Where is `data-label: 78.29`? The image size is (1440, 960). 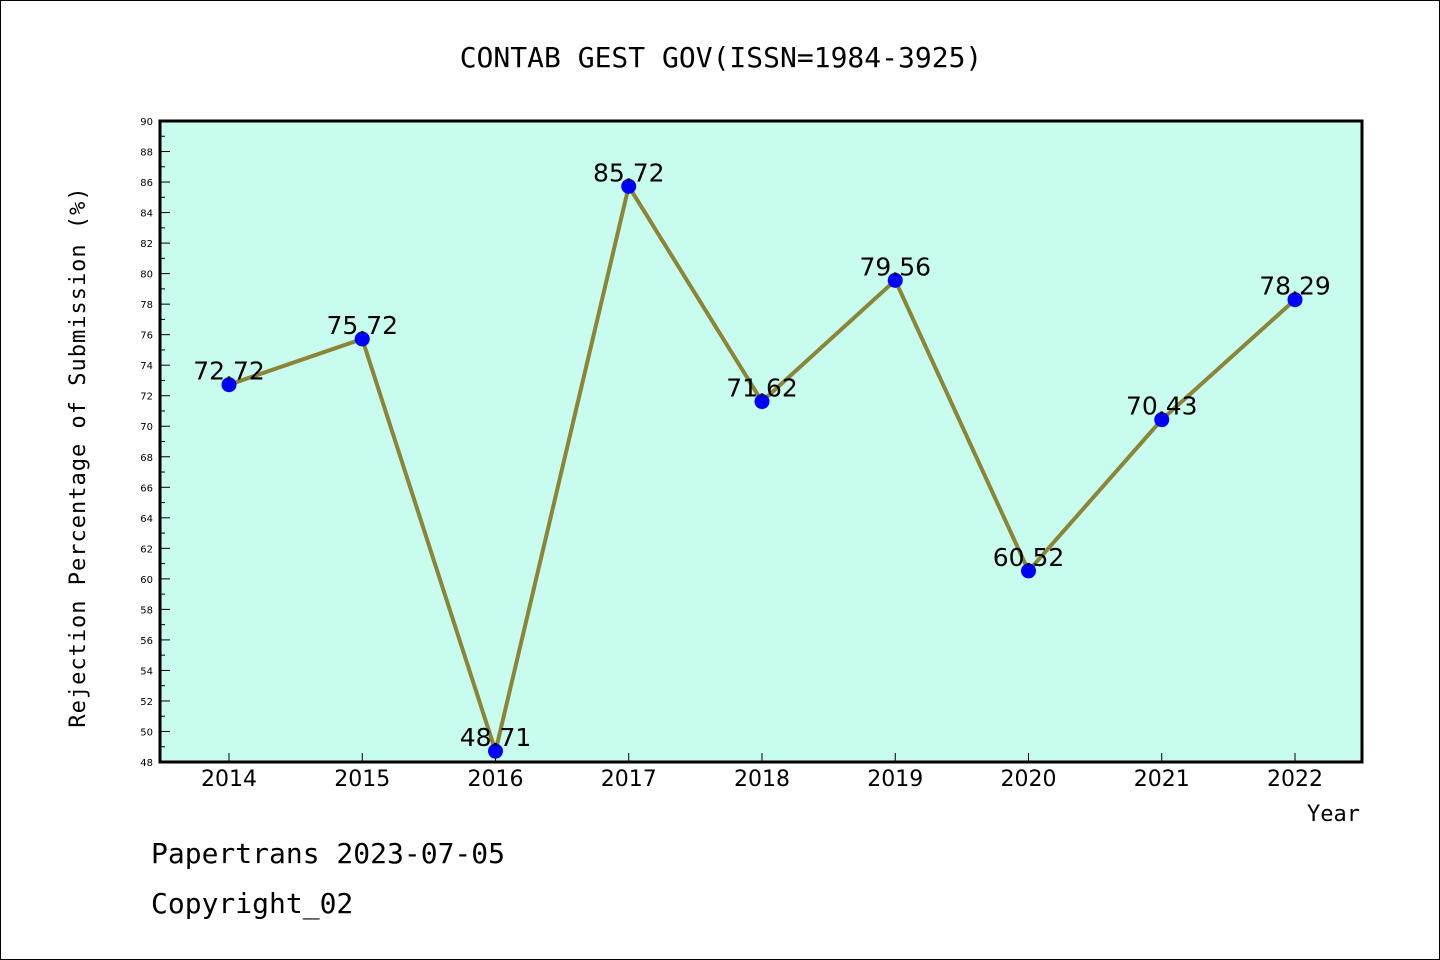 data-label: 78.29 is located at coordinates (1295, 286).